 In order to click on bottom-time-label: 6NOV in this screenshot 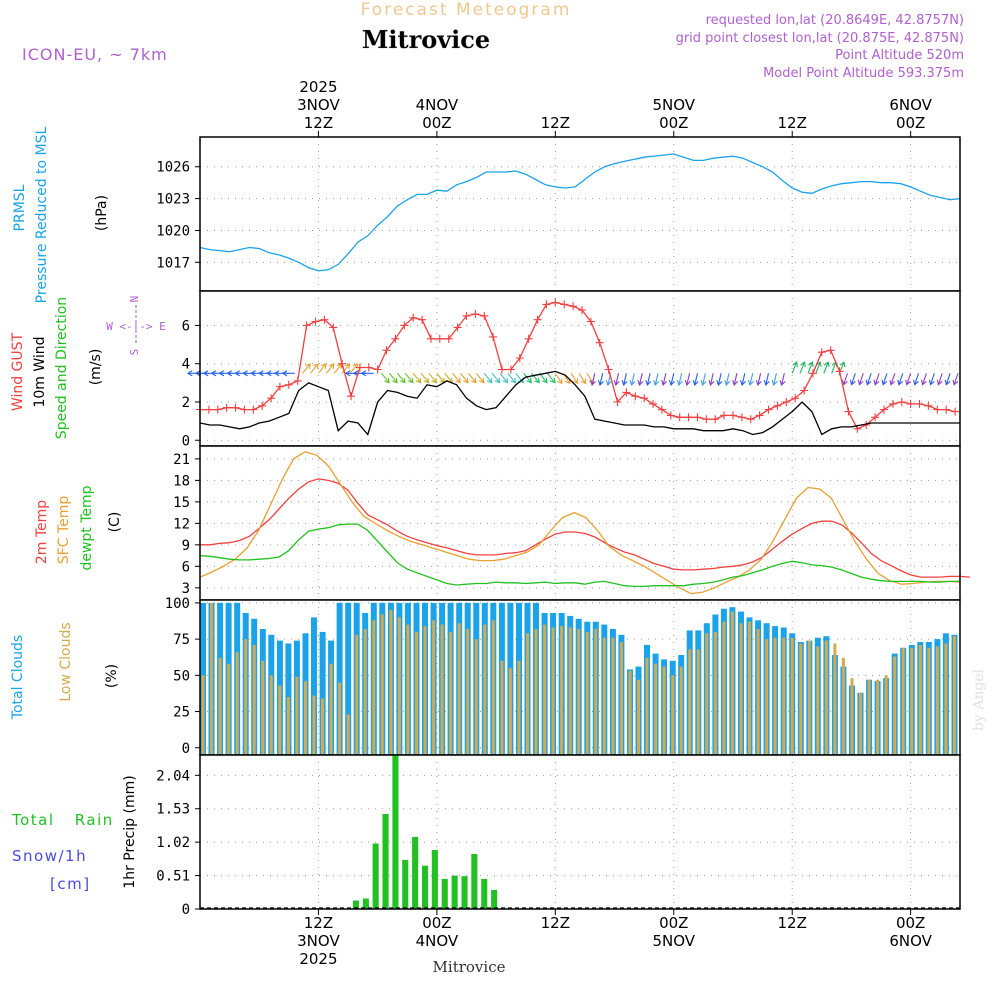, I will do `click(910, 941)`.